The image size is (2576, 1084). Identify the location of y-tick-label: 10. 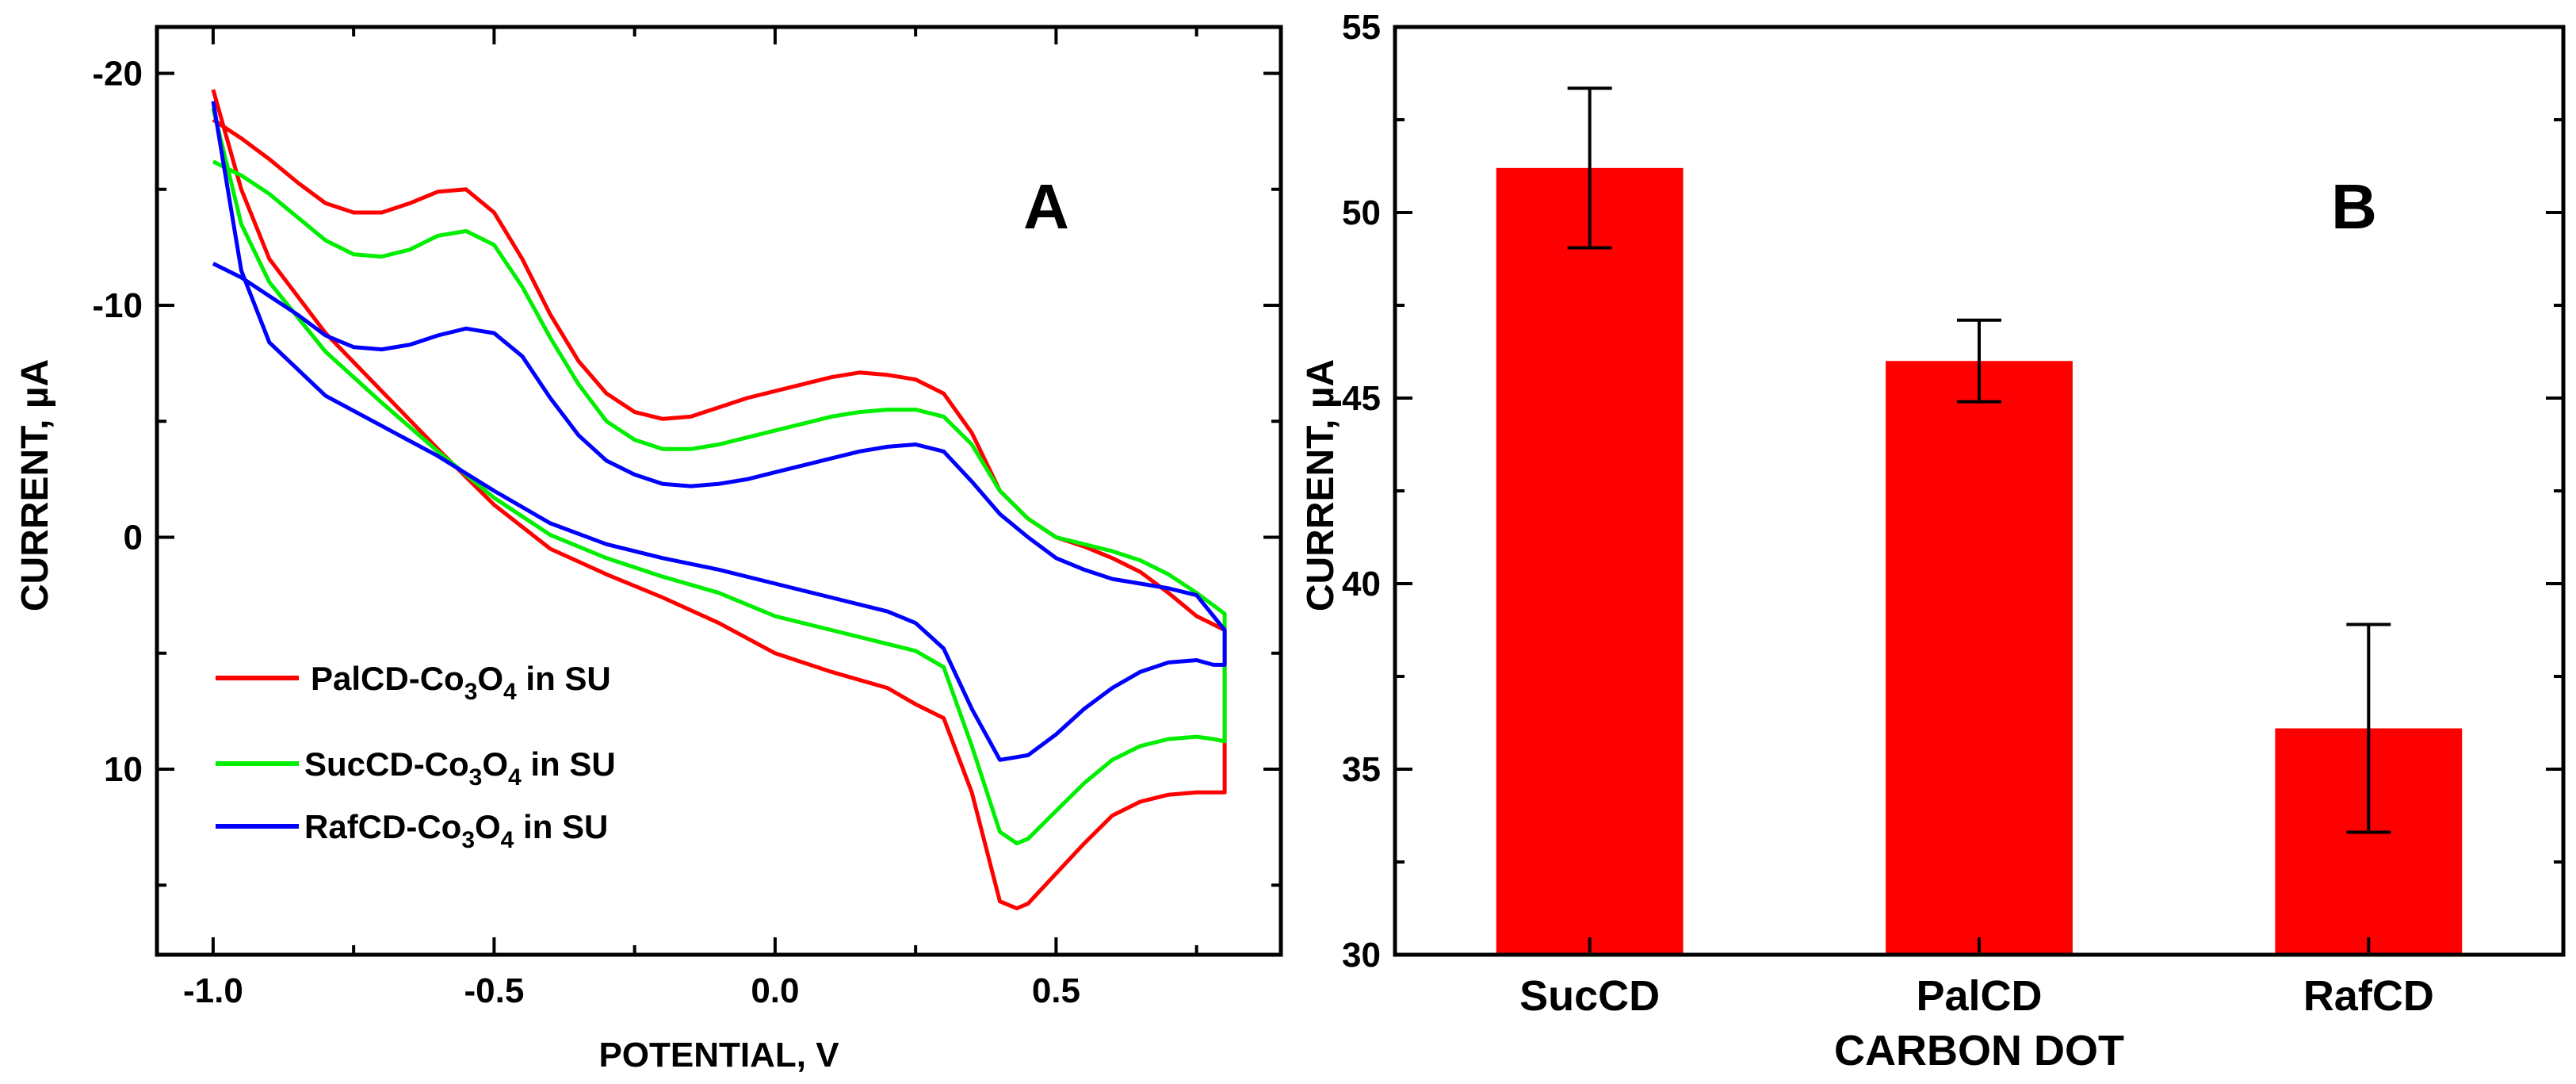
(123, 770).